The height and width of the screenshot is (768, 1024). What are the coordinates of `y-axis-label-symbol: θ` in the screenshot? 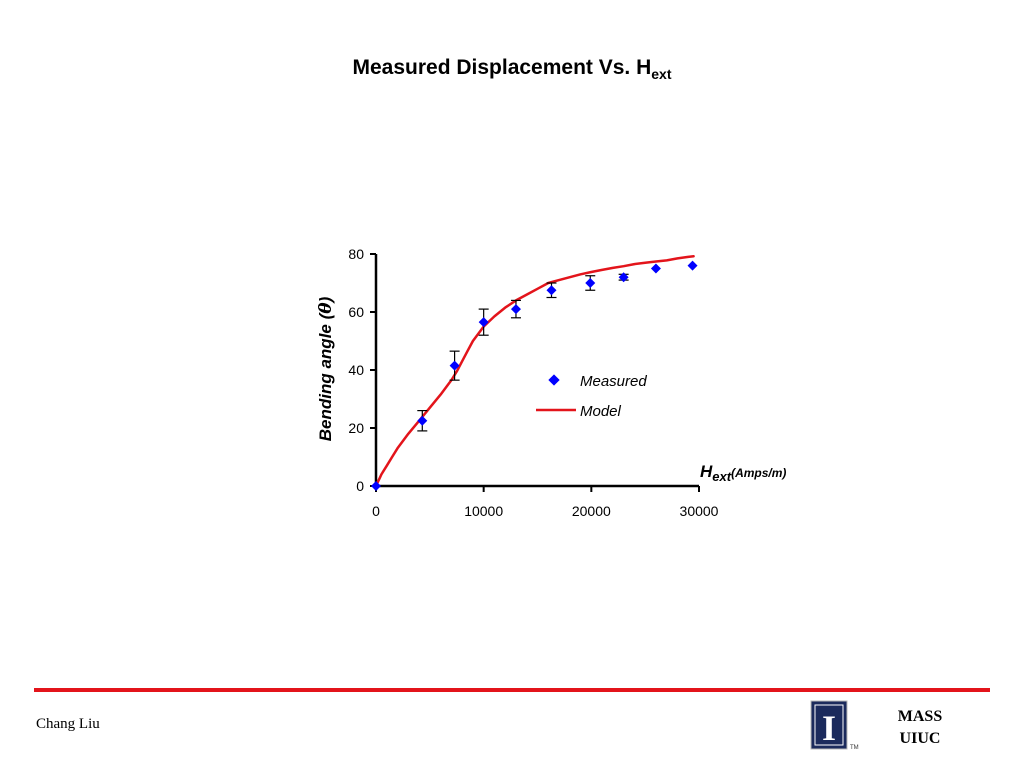 It's located at (326, 308).